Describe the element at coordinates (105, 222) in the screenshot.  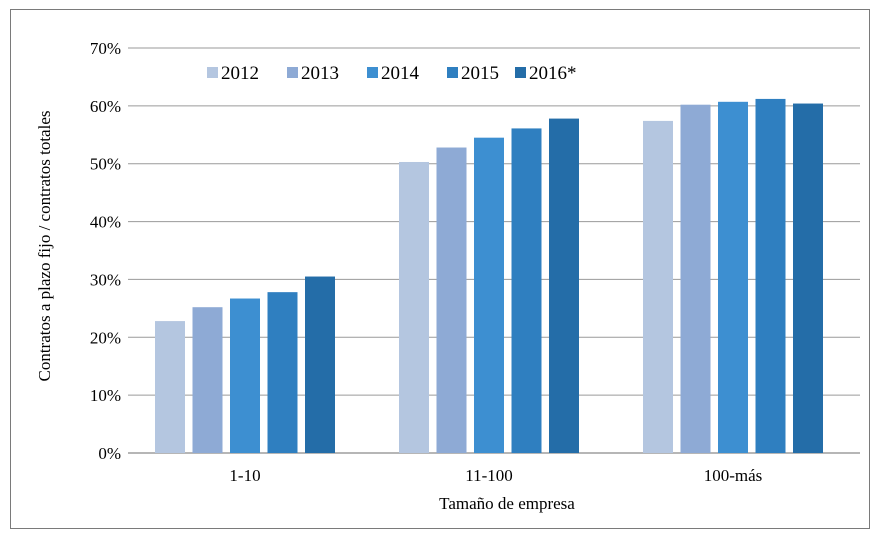
I see `y-tick-label: 40%` at that location.